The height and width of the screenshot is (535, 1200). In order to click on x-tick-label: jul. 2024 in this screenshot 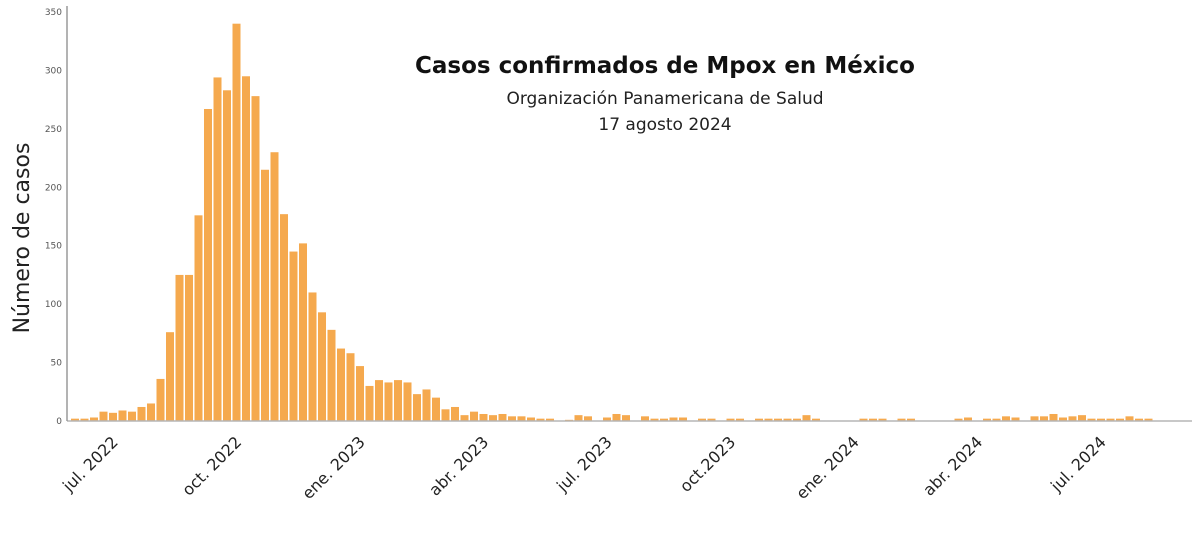, I will do `click(1078, 464)`.